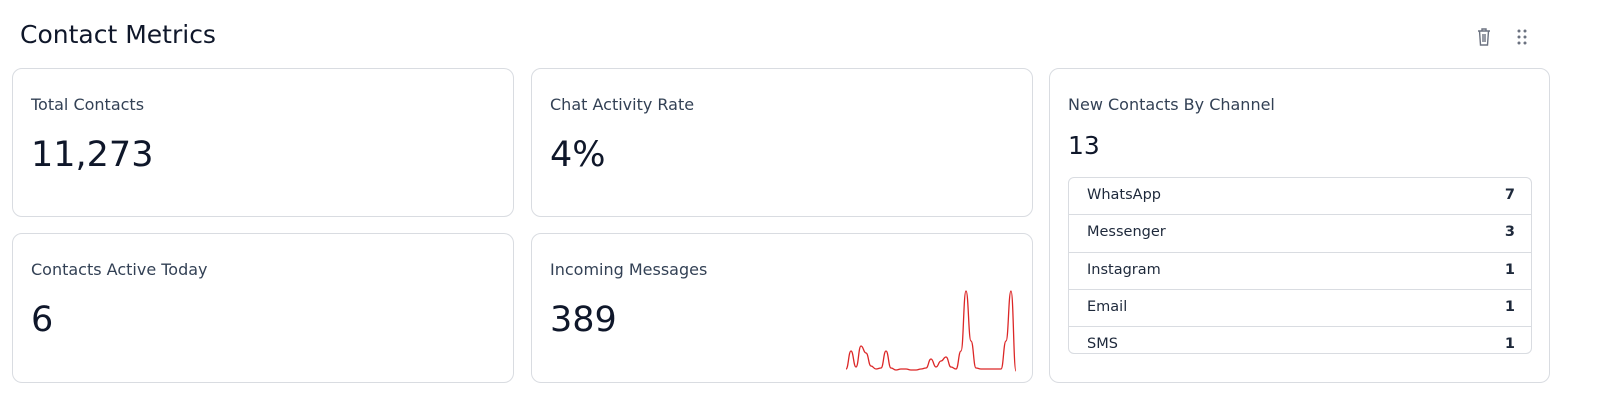 Image resolution: width=1600 pixels, height=409 pixels. What do you see at coordinates (88, 104) in the screenshot?
I see `card-label: Total Contacts` at bounding box center [88, 104].